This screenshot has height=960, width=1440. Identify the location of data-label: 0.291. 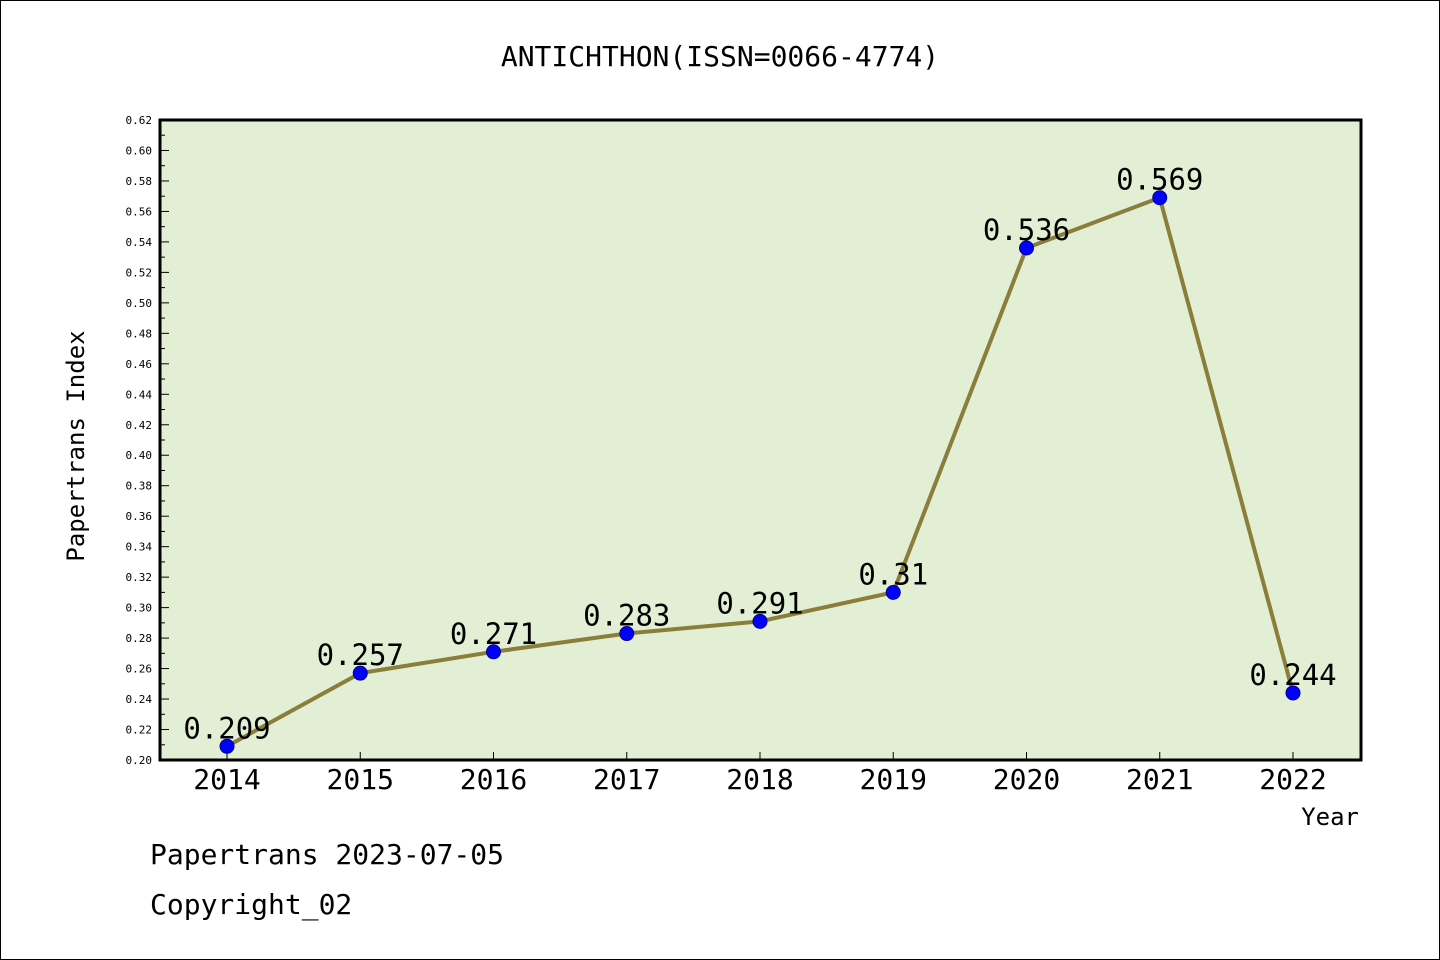
(759, 603).